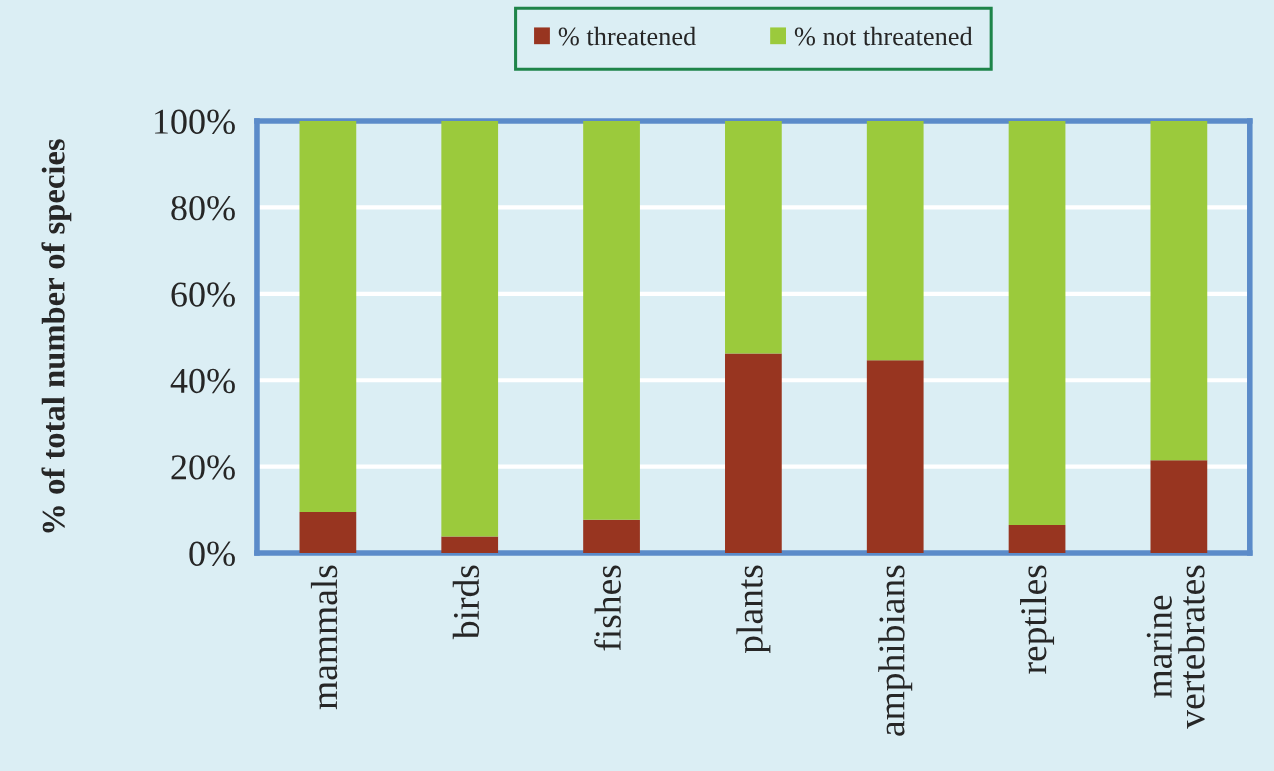  Describe the element at coordinates (895, 650) in the screenshot. I see `x-tick-label: amphibians` at that location.